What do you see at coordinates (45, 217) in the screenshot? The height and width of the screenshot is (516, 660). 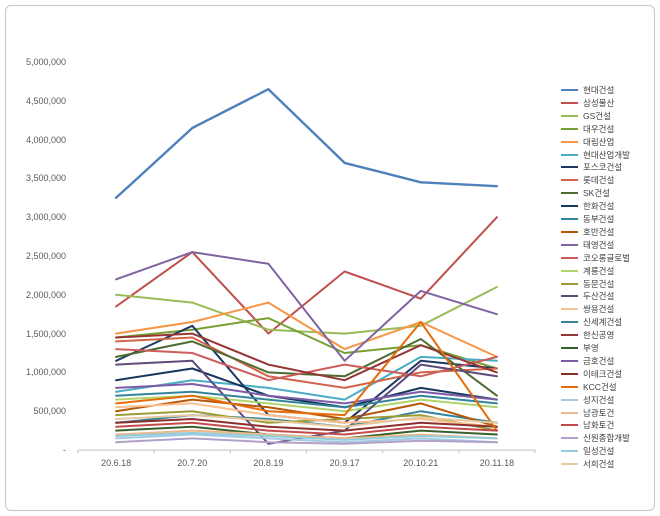 I see `y-tick-label: 3,000,000` at bounding box center [45, 217].